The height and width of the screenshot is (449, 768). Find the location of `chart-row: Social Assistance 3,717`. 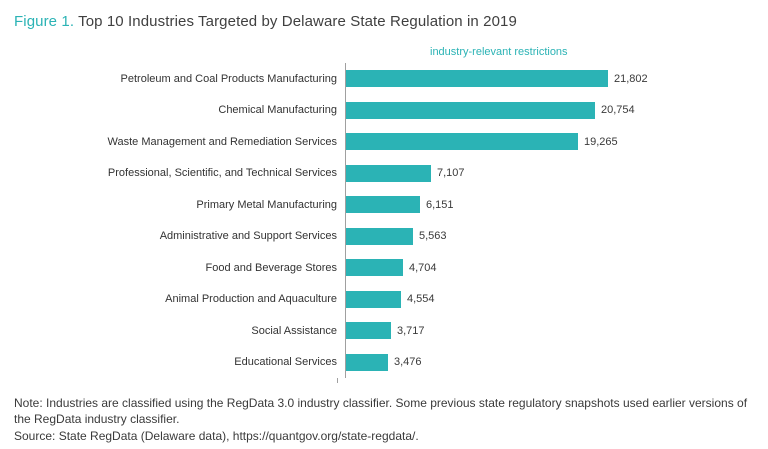

chart-row: Social Assistance 3,717 is located at coordinates (384, 331).